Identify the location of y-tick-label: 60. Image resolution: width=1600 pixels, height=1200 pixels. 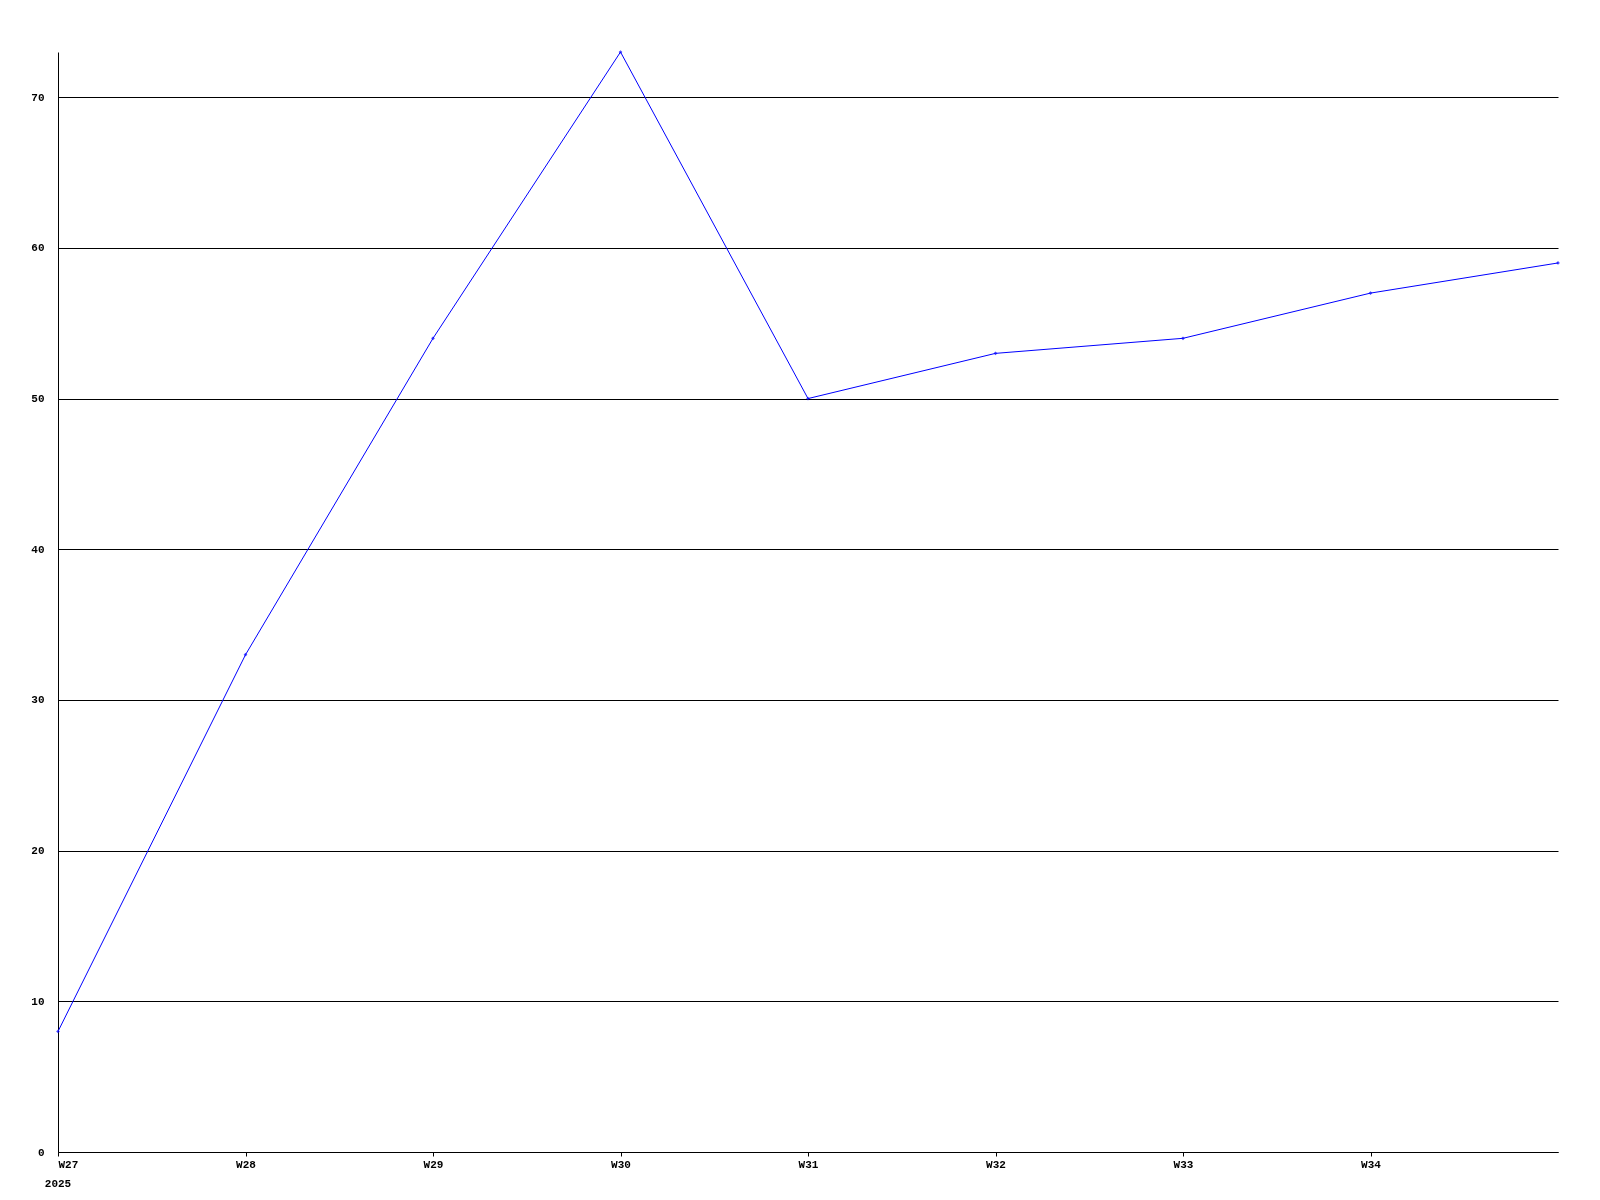
(38, 248).